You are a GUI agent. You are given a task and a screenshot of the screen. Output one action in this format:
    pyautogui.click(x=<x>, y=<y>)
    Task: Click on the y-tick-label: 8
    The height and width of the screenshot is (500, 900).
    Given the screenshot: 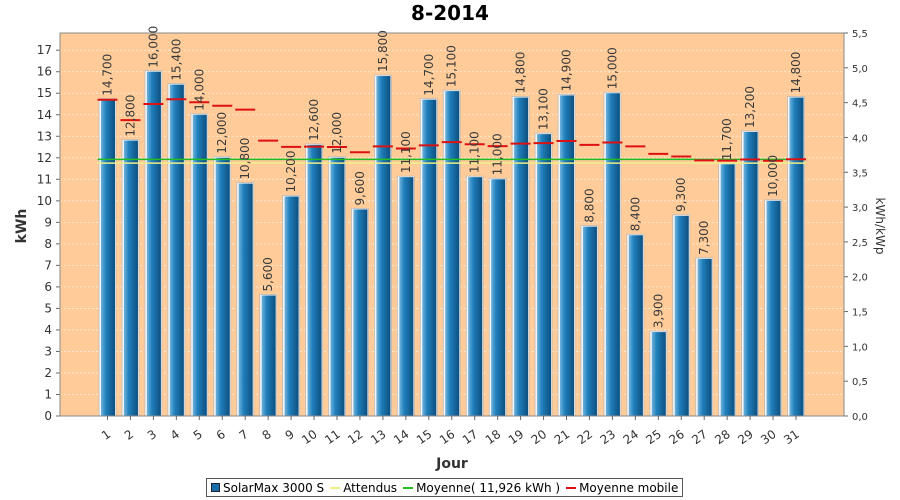 What is the action you would take?
    pyautogui.click(x=48, y=244)
    